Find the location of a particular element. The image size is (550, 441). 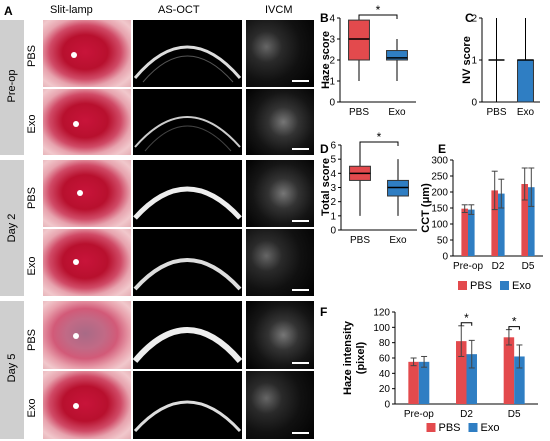

y-tick-label: 250 is located at coordinates (439, 177).